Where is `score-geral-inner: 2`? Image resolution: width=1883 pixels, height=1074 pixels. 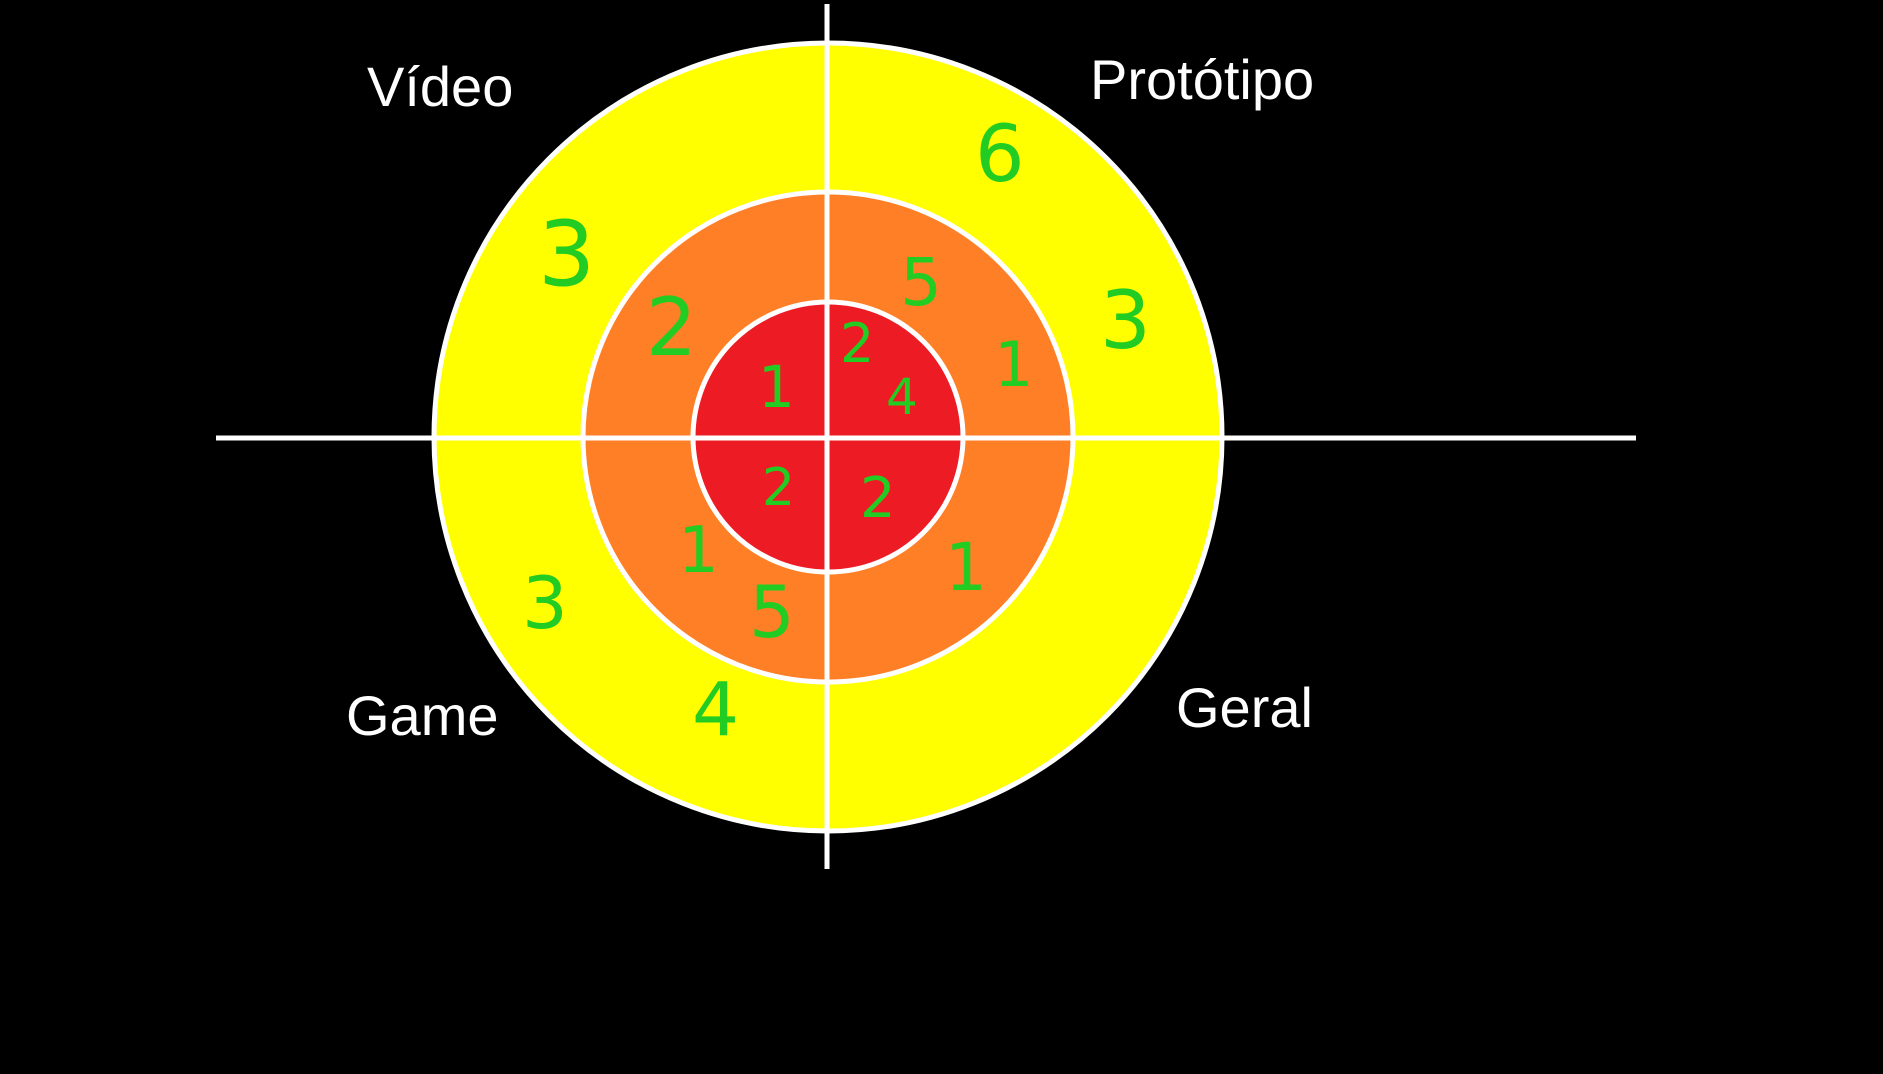 score-geral-inner: 2 is located at coordinates (878, 498).